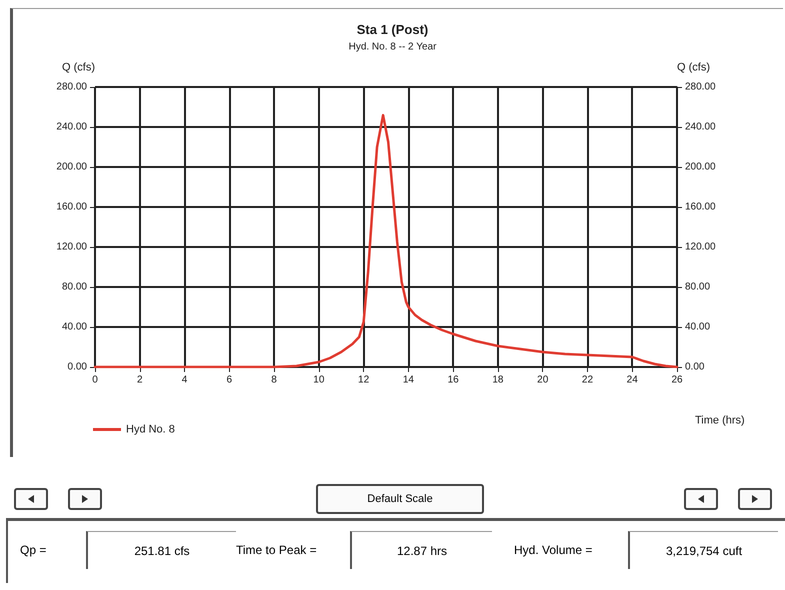  Describe the element at coordinates (400, 499) in the screenshot. I see `scale-button: Default Scale` at that location.